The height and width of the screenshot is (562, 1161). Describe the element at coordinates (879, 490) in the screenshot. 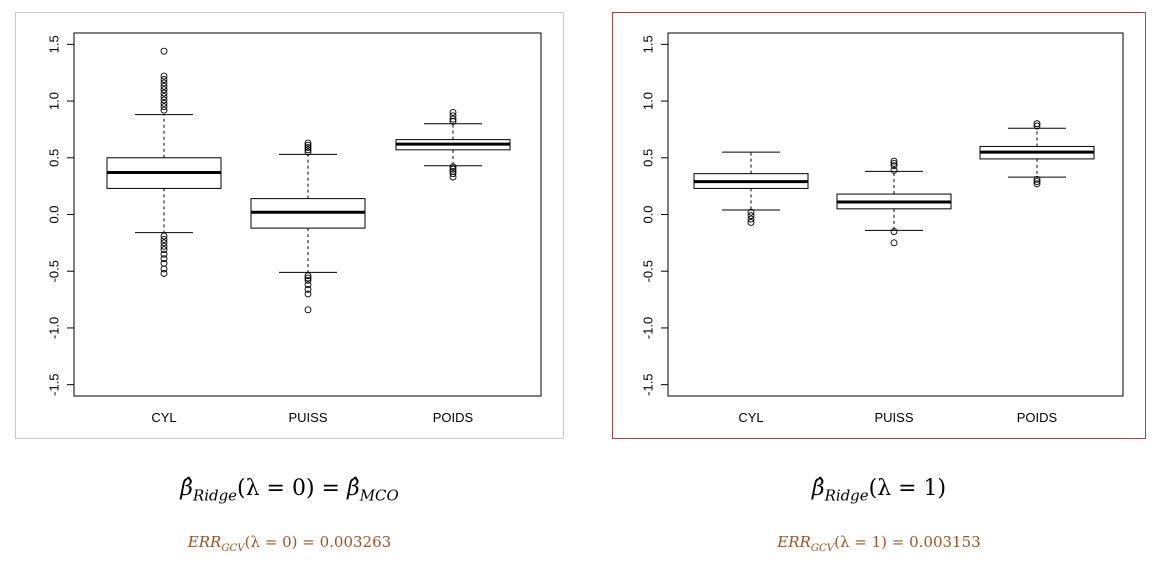

I see `formula-ridge-lambda1: β̂Ridge(λ = 1)` at that location.